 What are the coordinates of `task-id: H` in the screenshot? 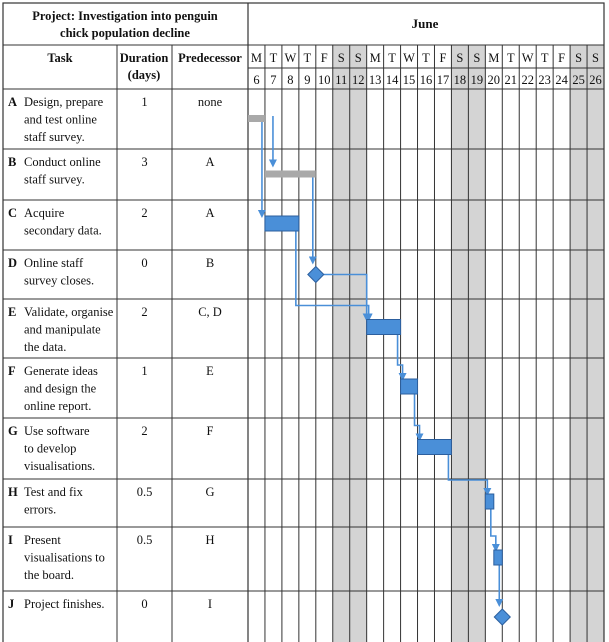 It's located at (13, 492).